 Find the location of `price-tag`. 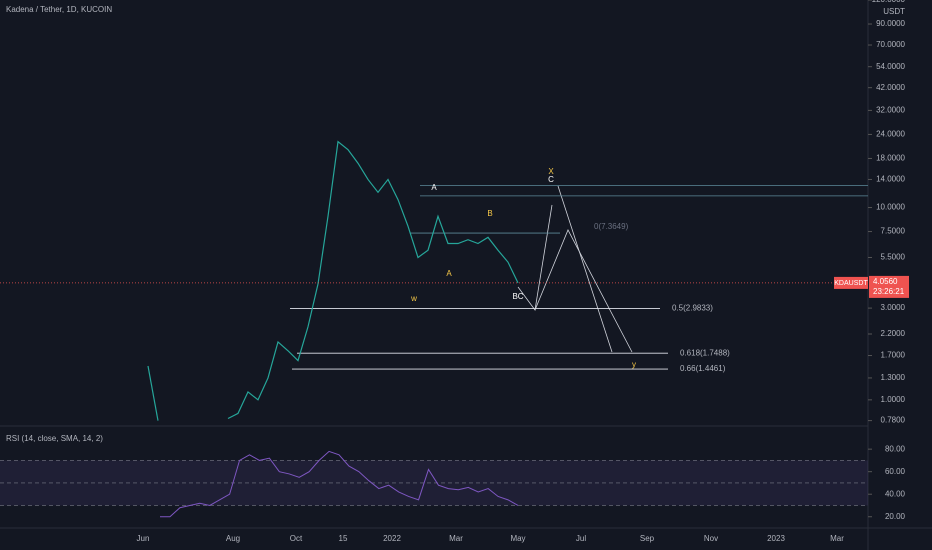

price-tag is located at coordinates (889, 286).